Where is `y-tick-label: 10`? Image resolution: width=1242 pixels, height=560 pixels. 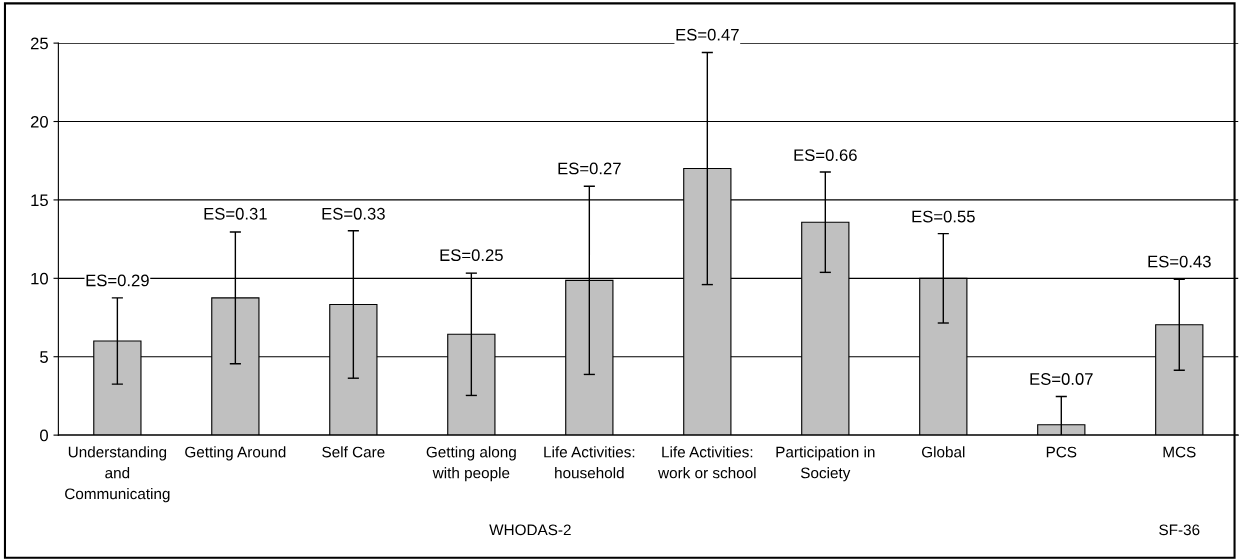 y-tick-label: 10 is located at coordinates (39, 278).